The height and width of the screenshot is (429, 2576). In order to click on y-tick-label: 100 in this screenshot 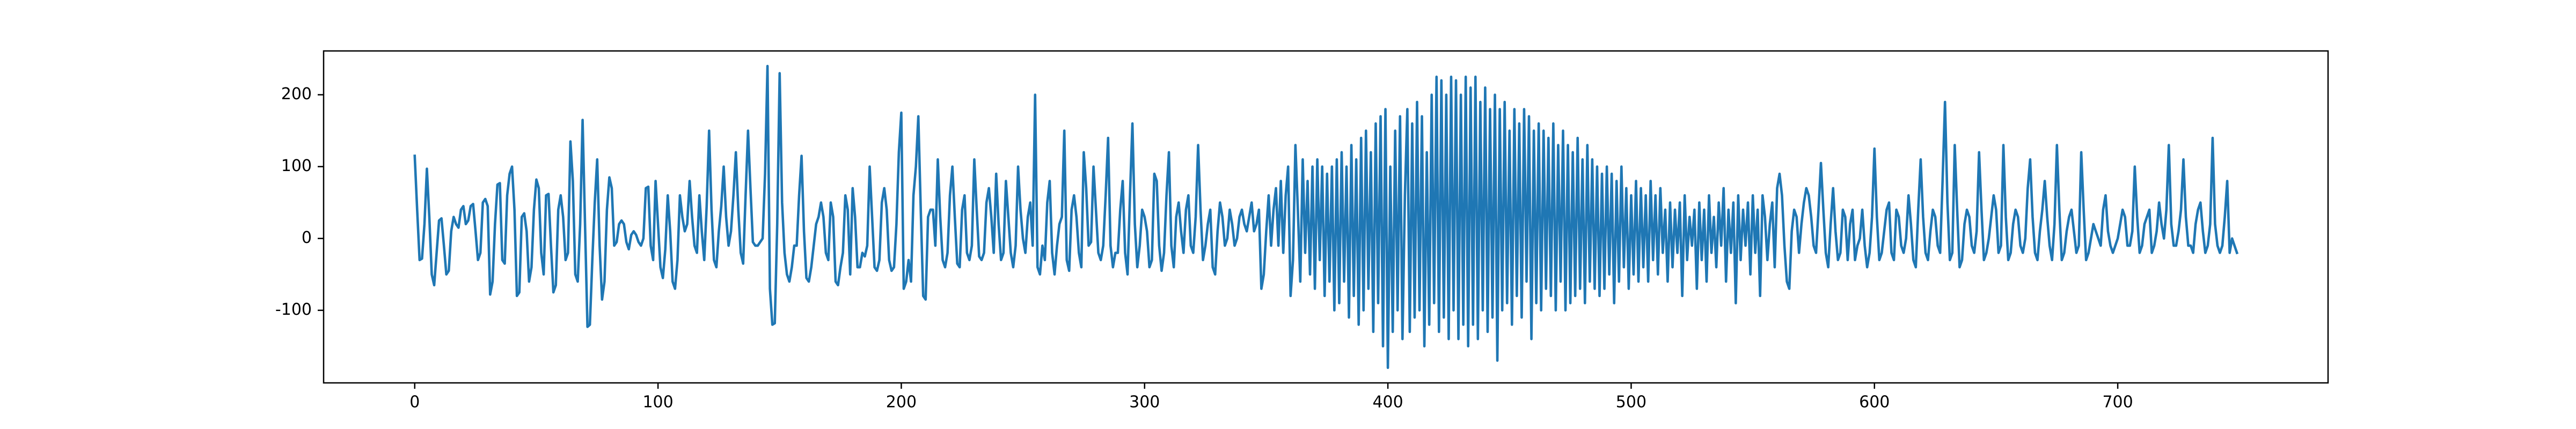, I will do `click(296, 166)`.